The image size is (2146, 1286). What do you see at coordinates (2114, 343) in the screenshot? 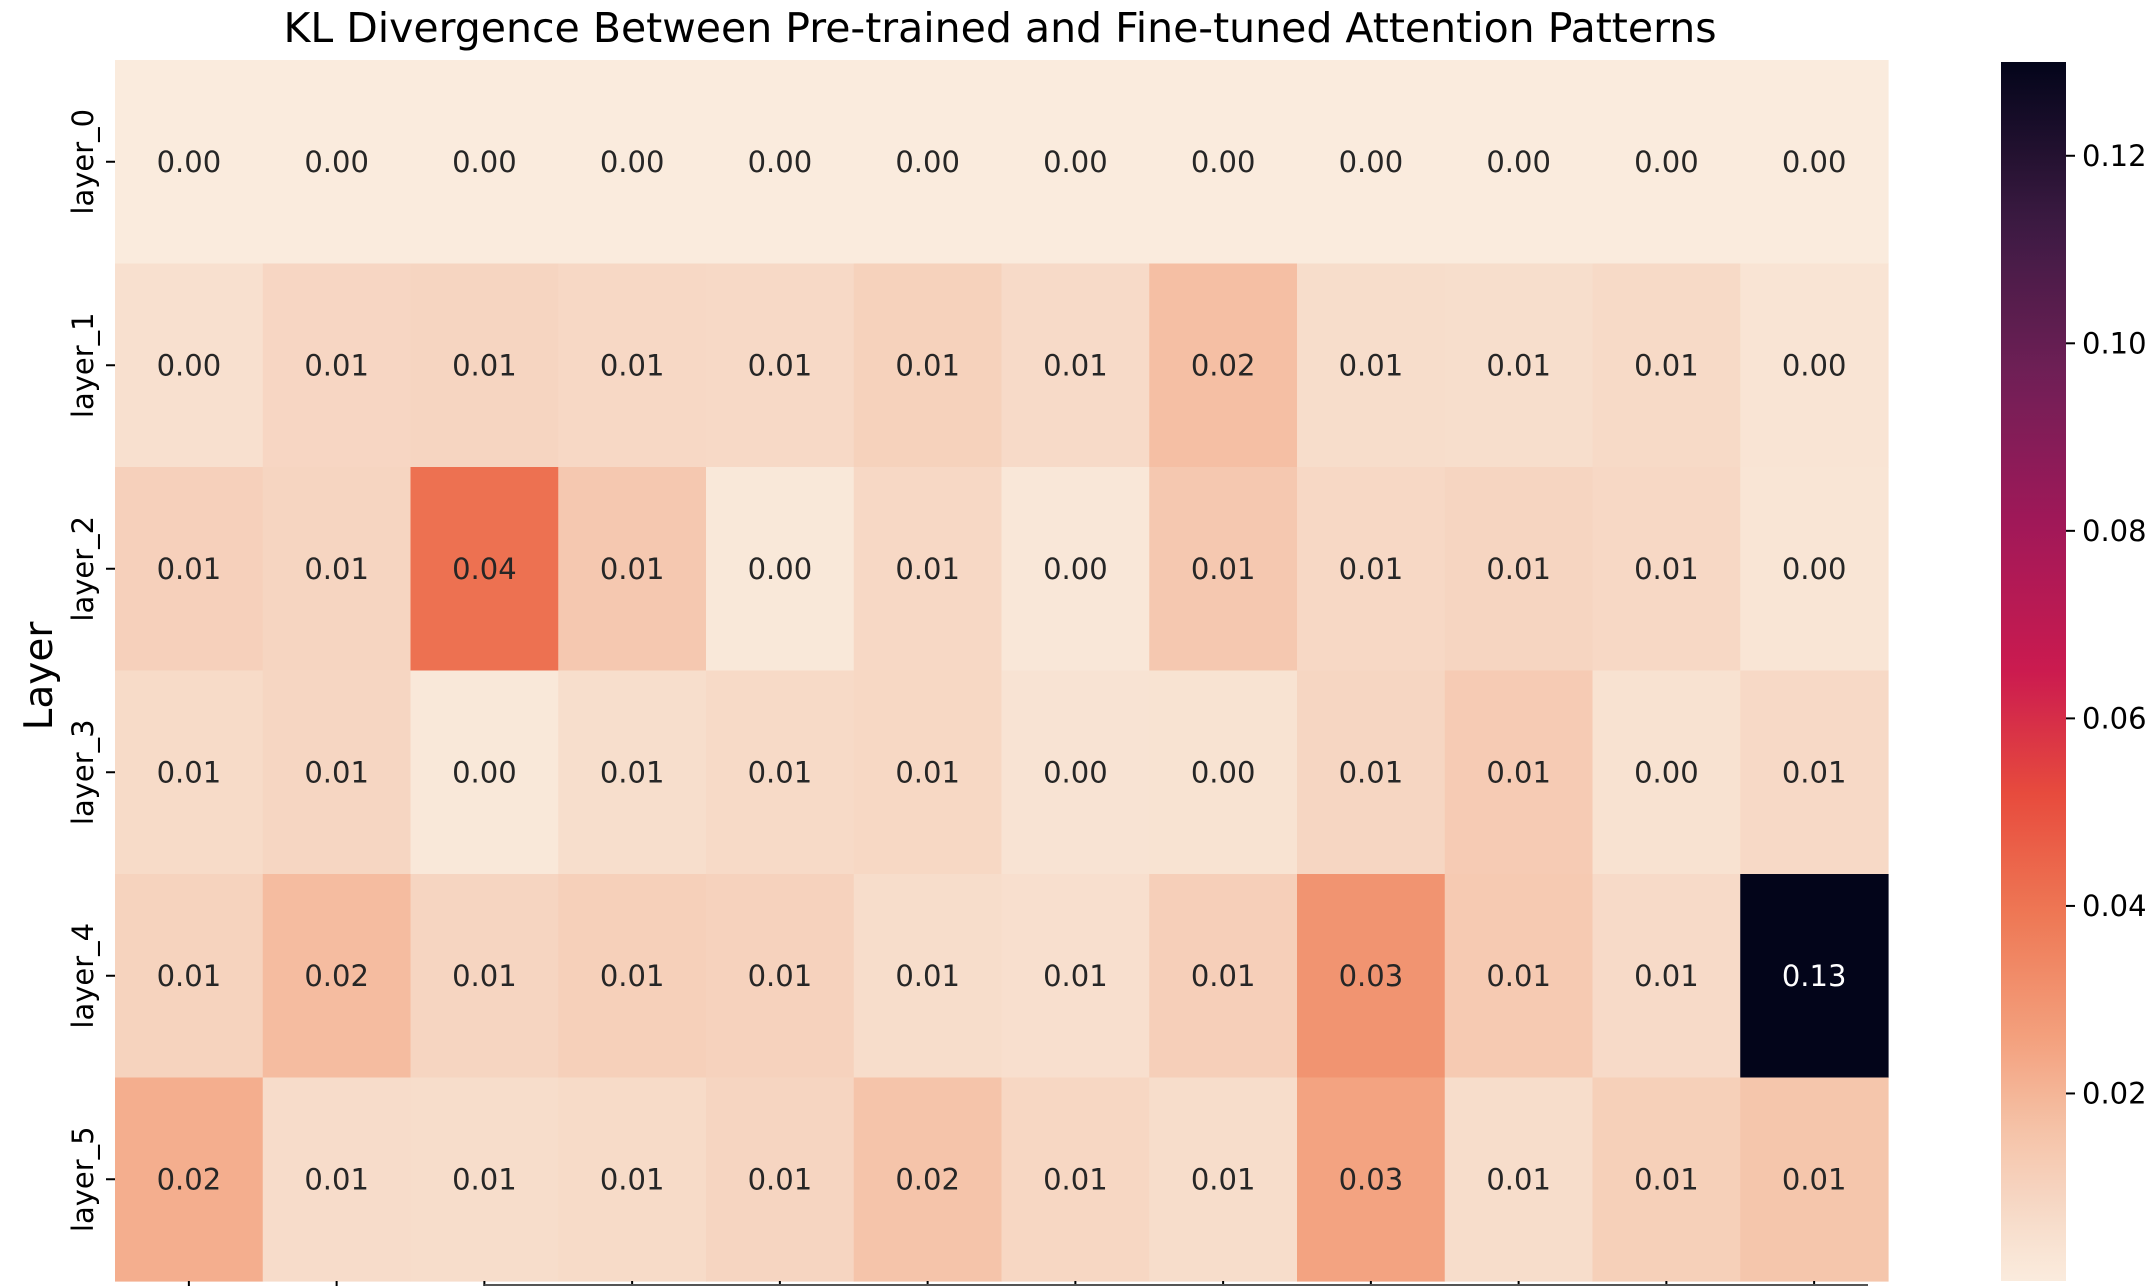
I see `colorbar-tick-label: 0.10` at bounding box center [2114, 343].